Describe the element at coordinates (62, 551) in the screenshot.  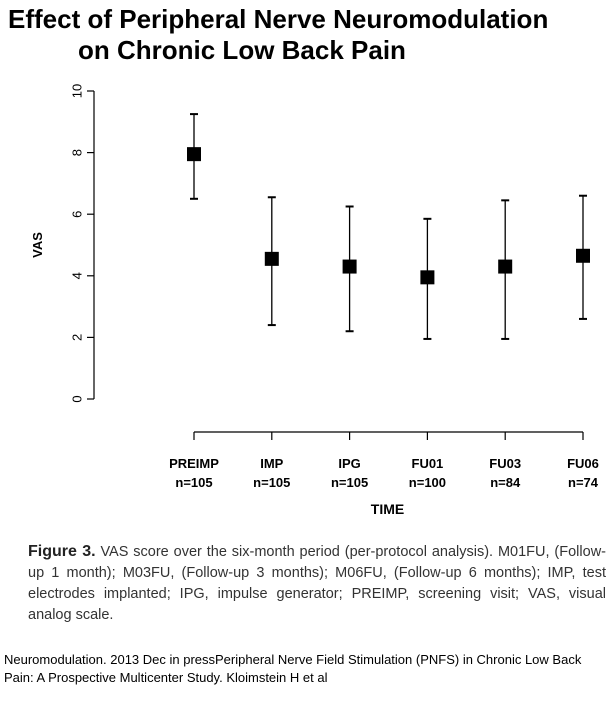
I see `figure-caption-label: Figure 3.` at that location.